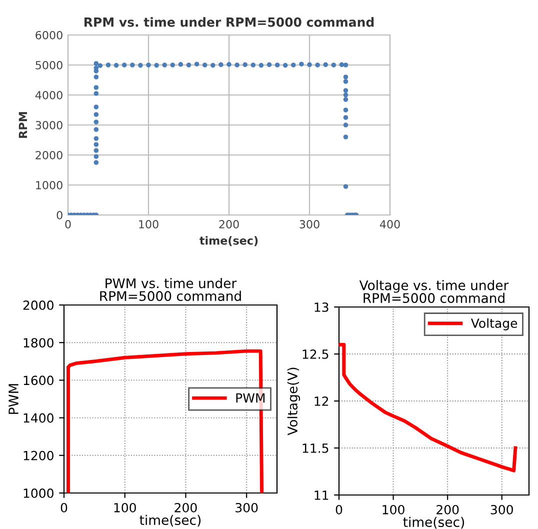  Describe the element at coordinates (315, 448) in the screenshot. I see `y-tick-label: 11.5` at that location.